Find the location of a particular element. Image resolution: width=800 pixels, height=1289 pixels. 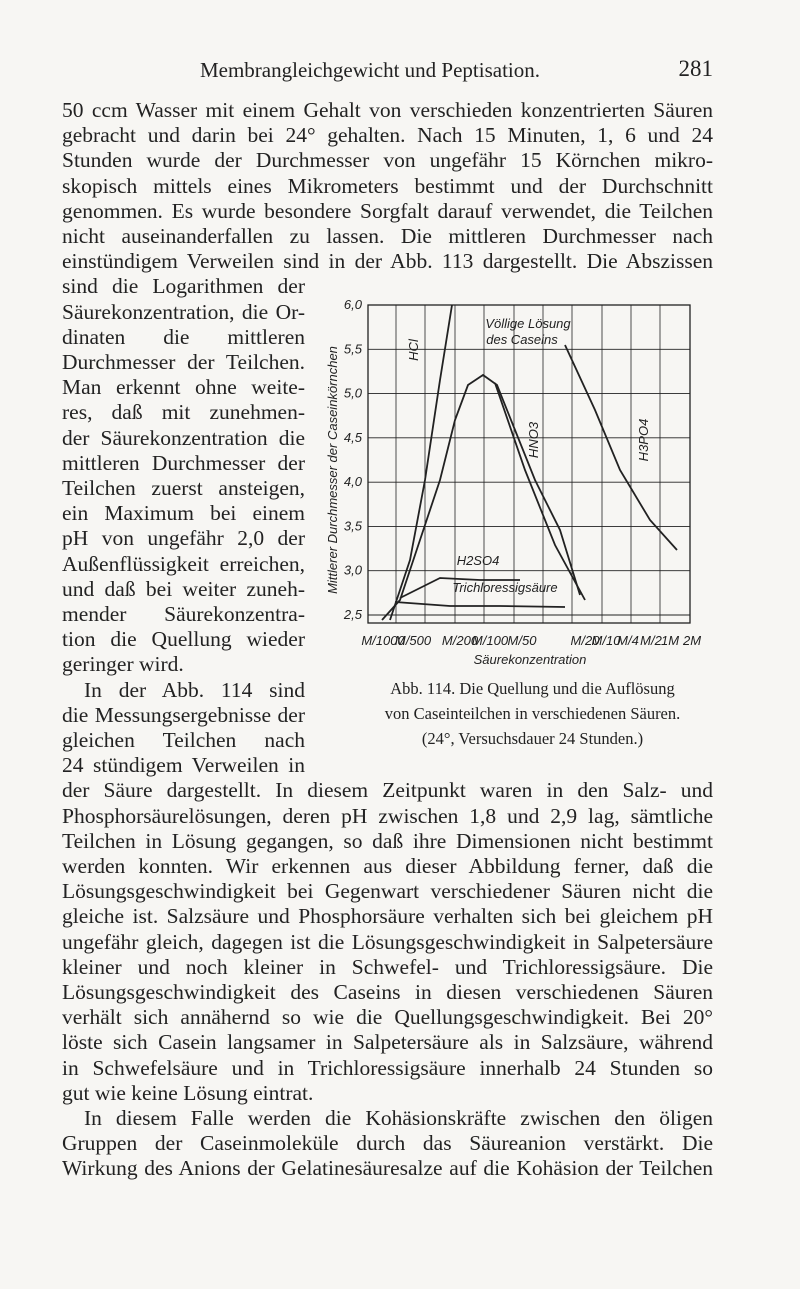

annotation: Trichloressigsäure is located at coordinates (504, 587).